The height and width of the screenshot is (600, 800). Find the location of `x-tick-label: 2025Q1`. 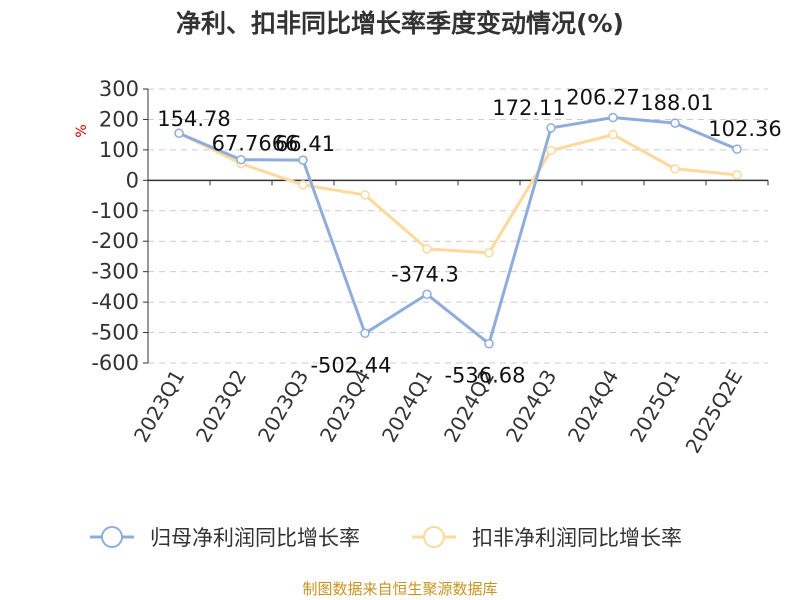

x-tick-label: 2025Q1 is located at coordinates (655, 406).